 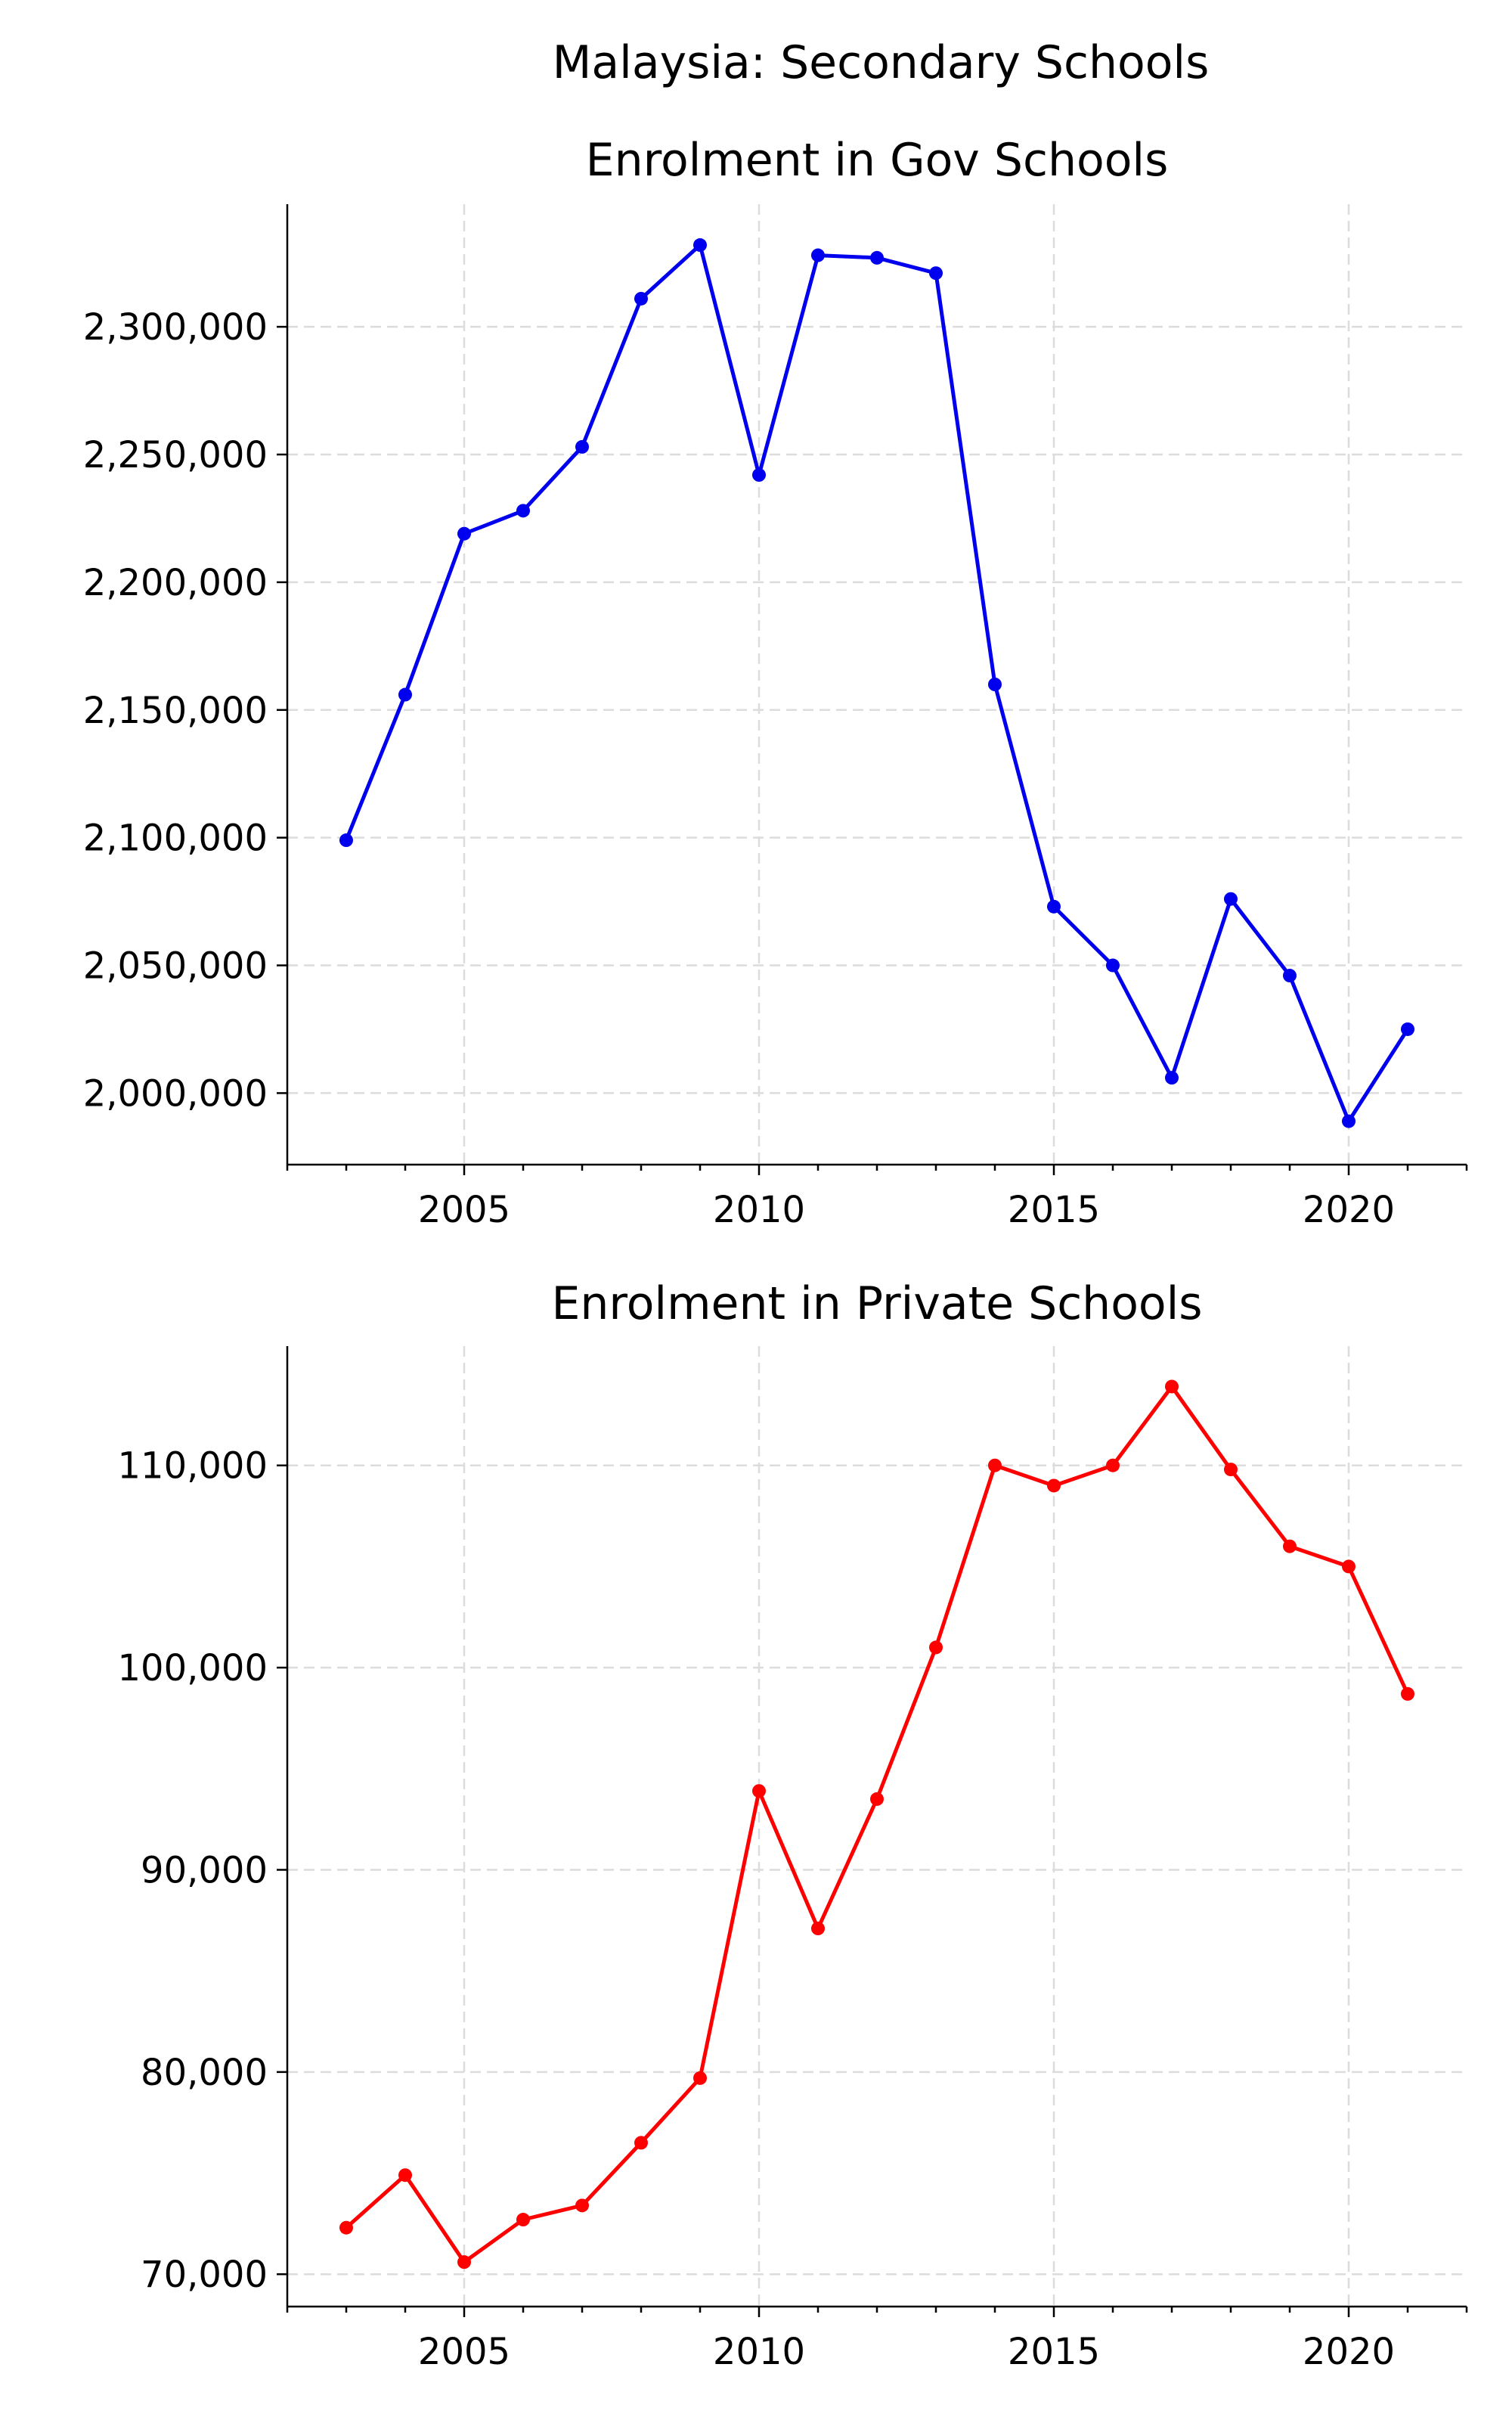 What do you see at coordinates (175, 1093) in the screenshot?
I see `y-tick-label: 2,000,000` at bounding box center [175, 1093].